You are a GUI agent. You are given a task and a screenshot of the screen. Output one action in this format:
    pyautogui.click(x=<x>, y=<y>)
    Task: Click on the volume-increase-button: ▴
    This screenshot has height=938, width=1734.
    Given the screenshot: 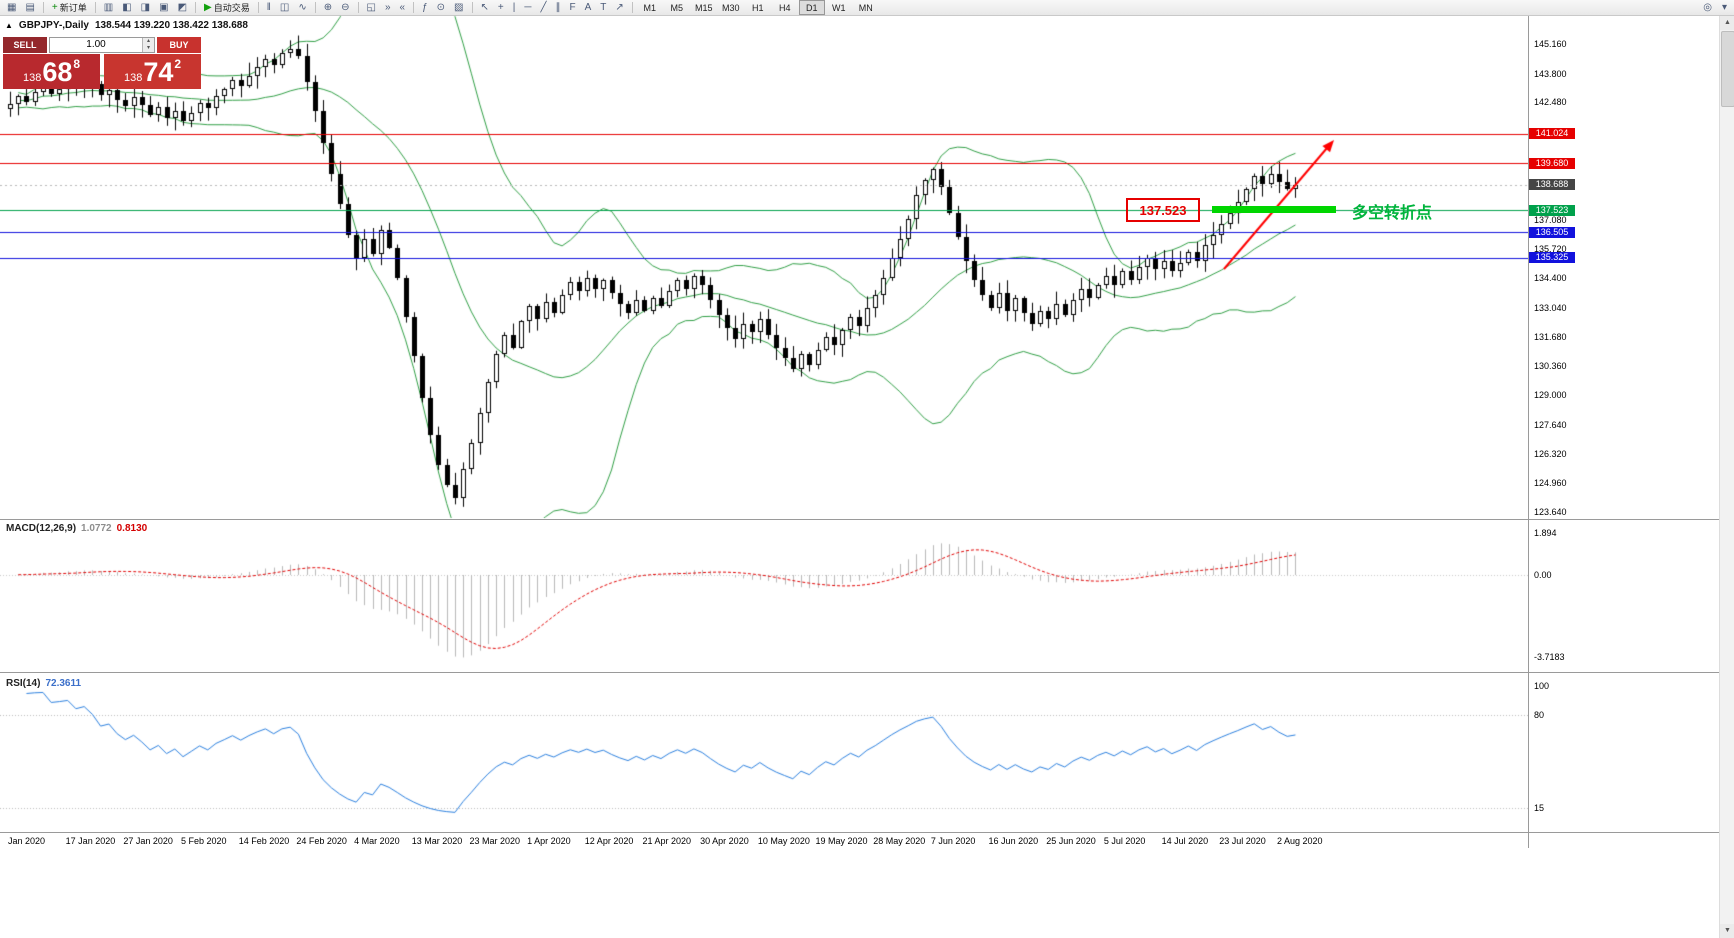 What is the action you would take?
    pyautogui.click(x=148, y=41)
    